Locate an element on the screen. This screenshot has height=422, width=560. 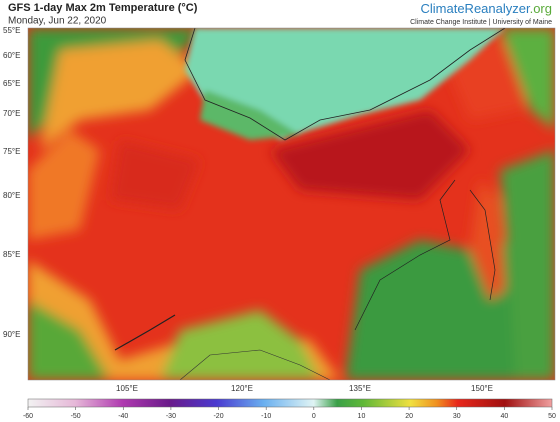
colorbar-label: -30 is located at coordinates (171, 416).